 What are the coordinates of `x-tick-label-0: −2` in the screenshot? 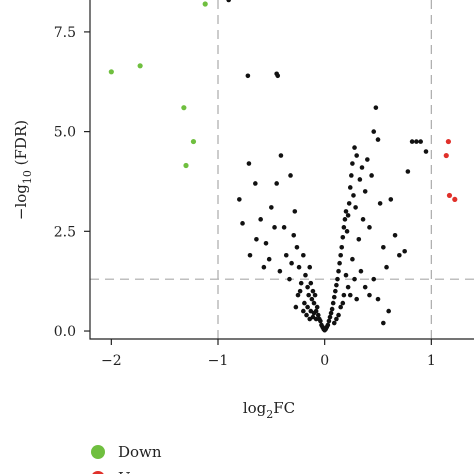 It's located at (111, 361).